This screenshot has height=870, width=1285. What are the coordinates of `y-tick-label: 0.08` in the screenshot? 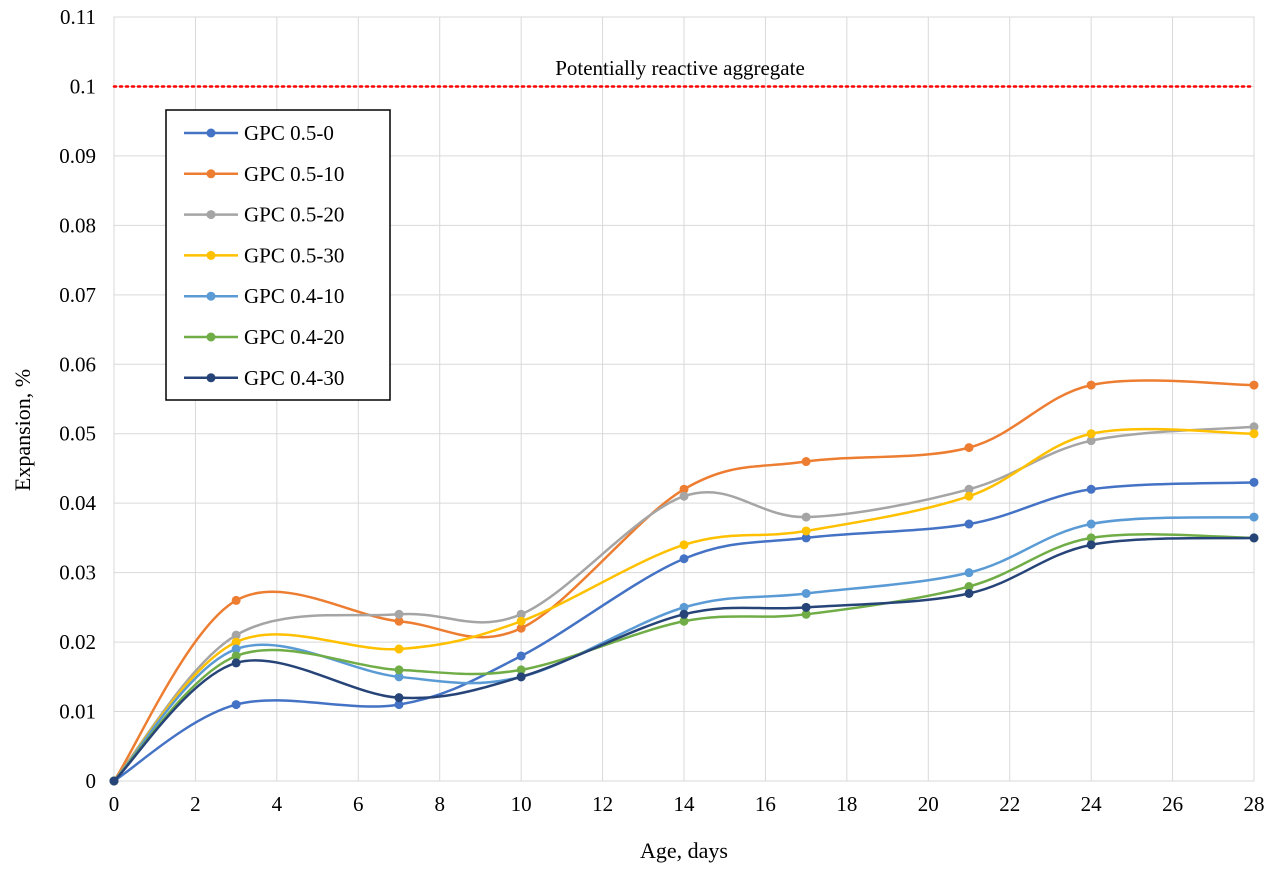 It's located at (77, 225).